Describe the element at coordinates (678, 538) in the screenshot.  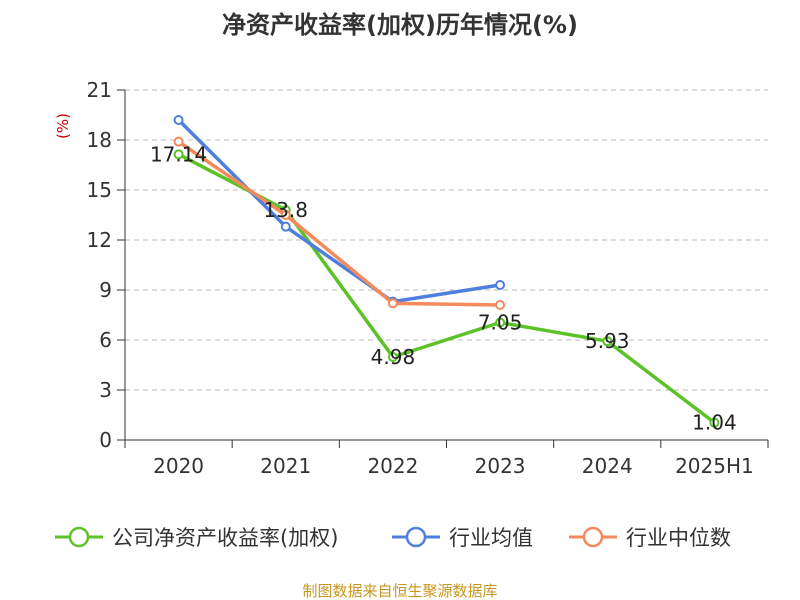
I see `legend-label: 行业中位数` at that location.